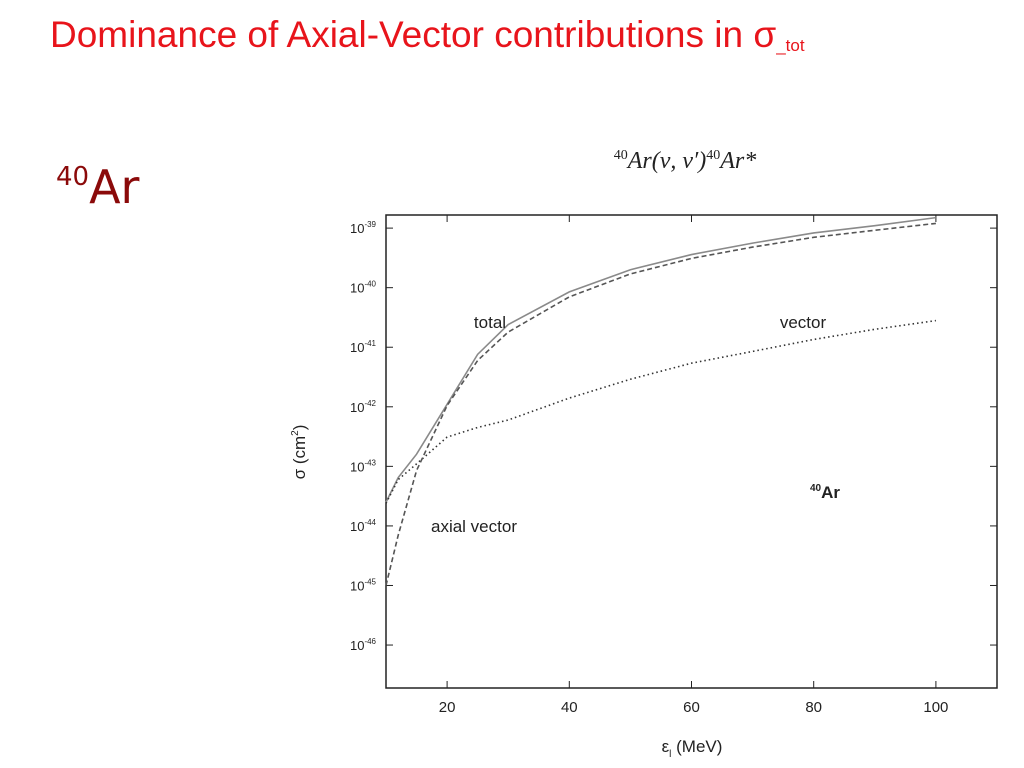 This screenshot has width=1024, height=768. I want to click on y-tick-label: 10-39, so click(363, 228).